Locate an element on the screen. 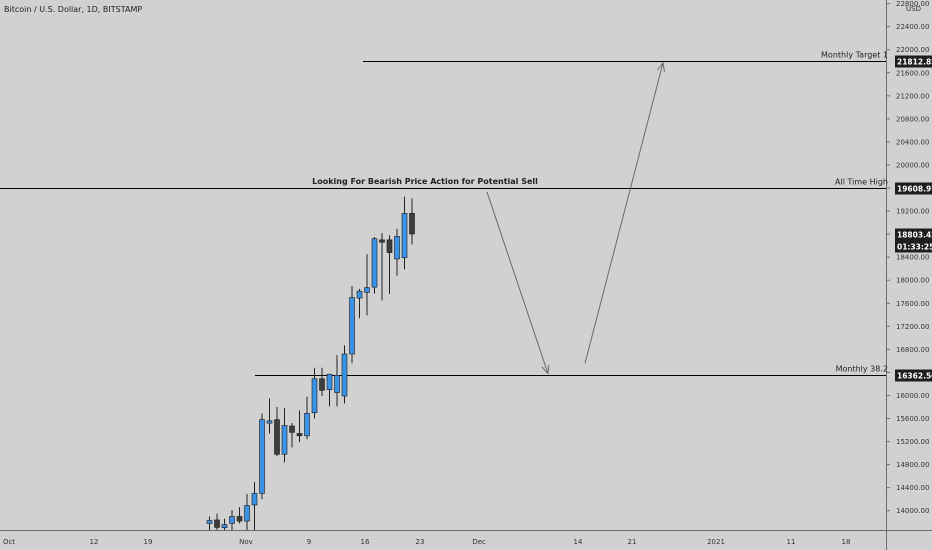 This screenshot has height=550, width=932. price-tick-label: 20400.00 is located at coordinates (912, 142).